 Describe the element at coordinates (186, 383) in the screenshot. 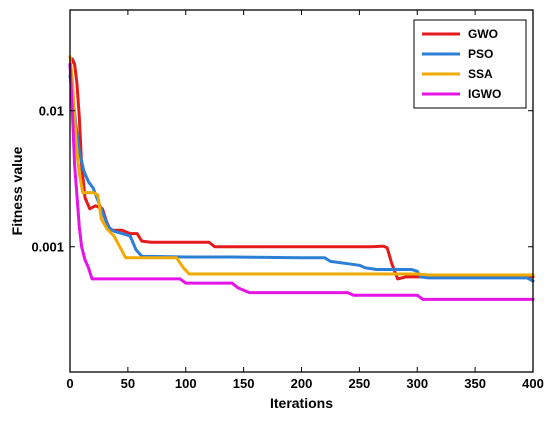

I see `x-tick-label: 100` at that location.